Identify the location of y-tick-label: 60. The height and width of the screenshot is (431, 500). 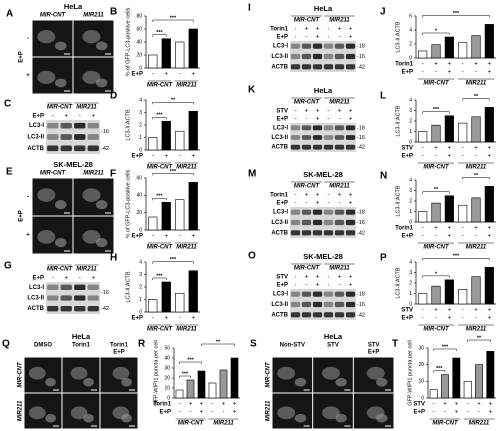
(139, 29).